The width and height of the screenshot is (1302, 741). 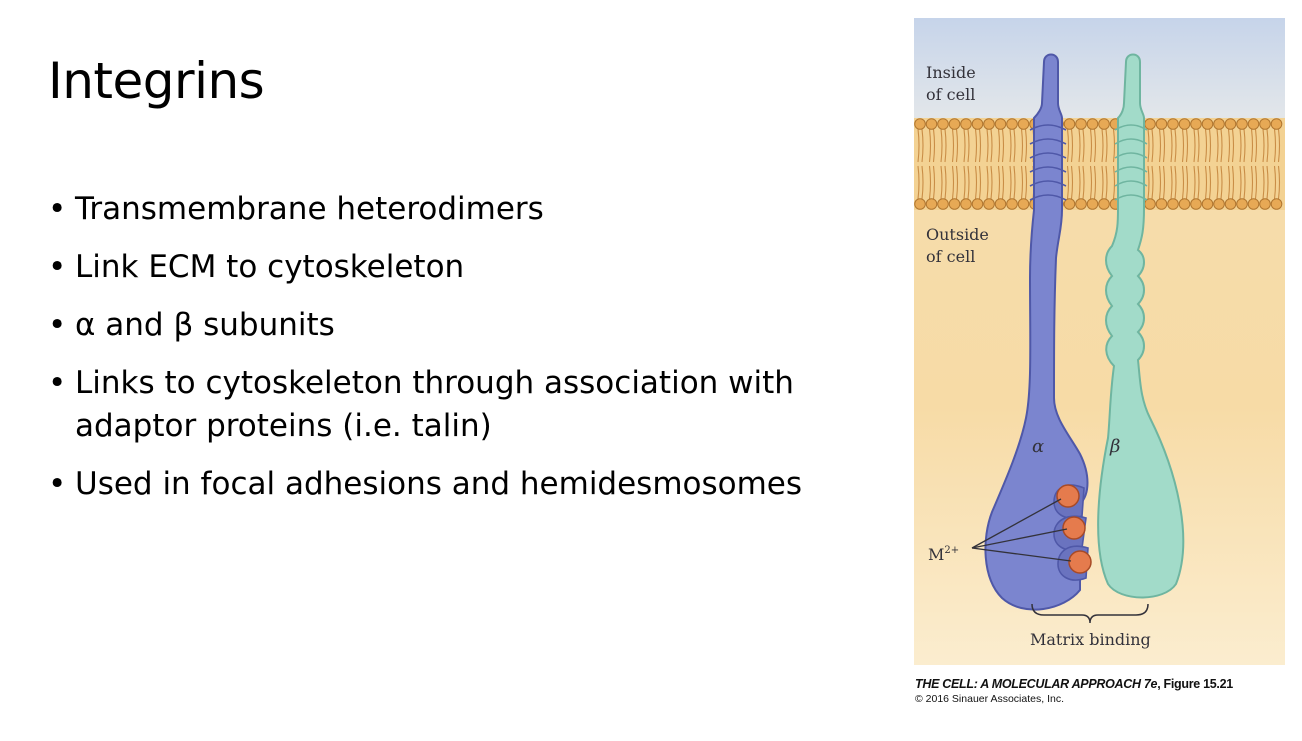 I want to click on alpha-subunit, so click(x=1036, y=332).